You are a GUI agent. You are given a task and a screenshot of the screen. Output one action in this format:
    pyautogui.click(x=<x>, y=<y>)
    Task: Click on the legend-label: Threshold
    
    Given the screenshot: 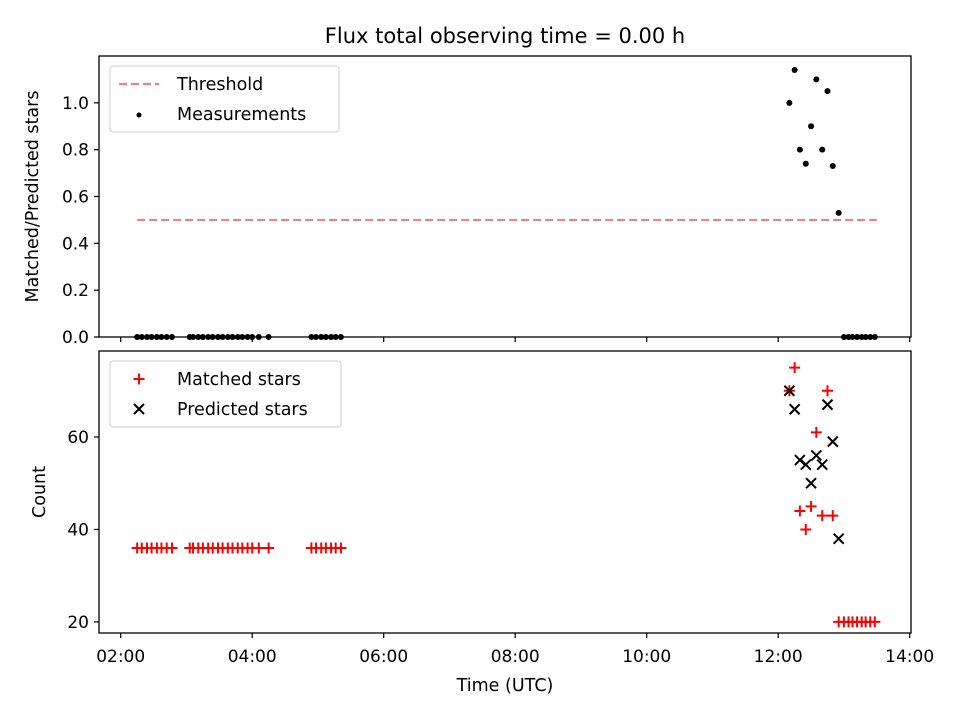 What is the action you would take?
    pyautogui.click(x=219, y=85)
    